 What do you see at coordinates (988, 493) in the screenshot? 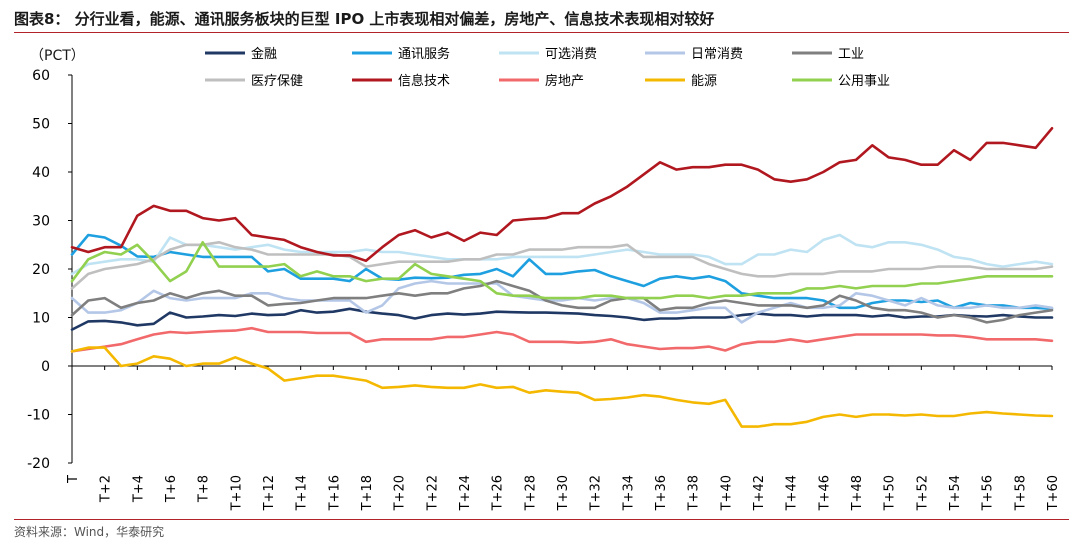
I see `x-tick-label: T+56` at bounding box center [988, 493].